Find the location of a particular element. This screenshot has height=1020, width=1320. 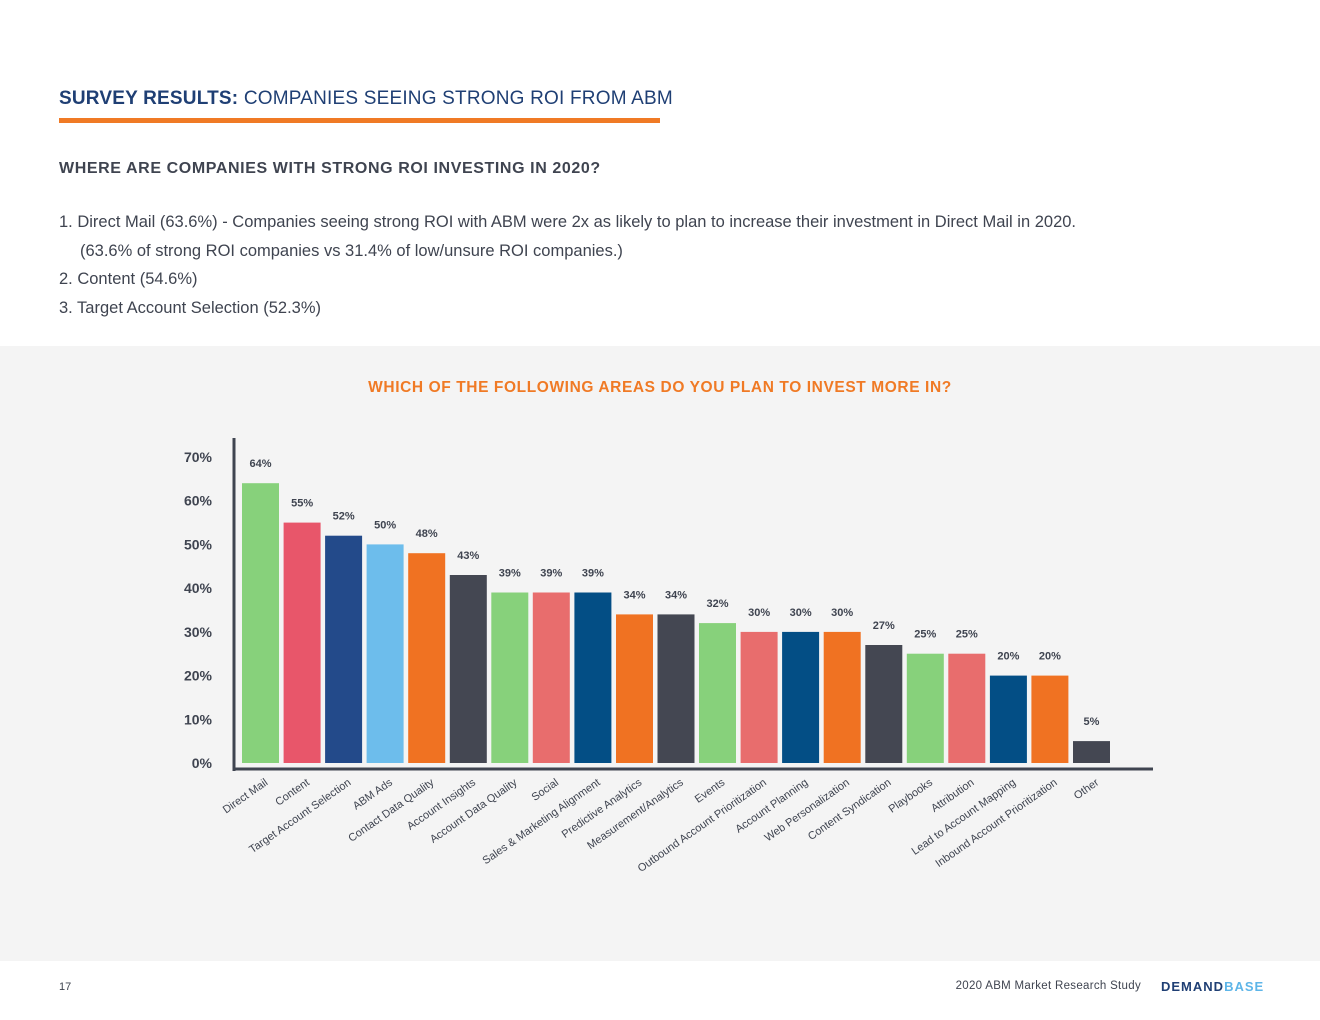

category-label: Direct Mail is located at coordinates (245, 797).